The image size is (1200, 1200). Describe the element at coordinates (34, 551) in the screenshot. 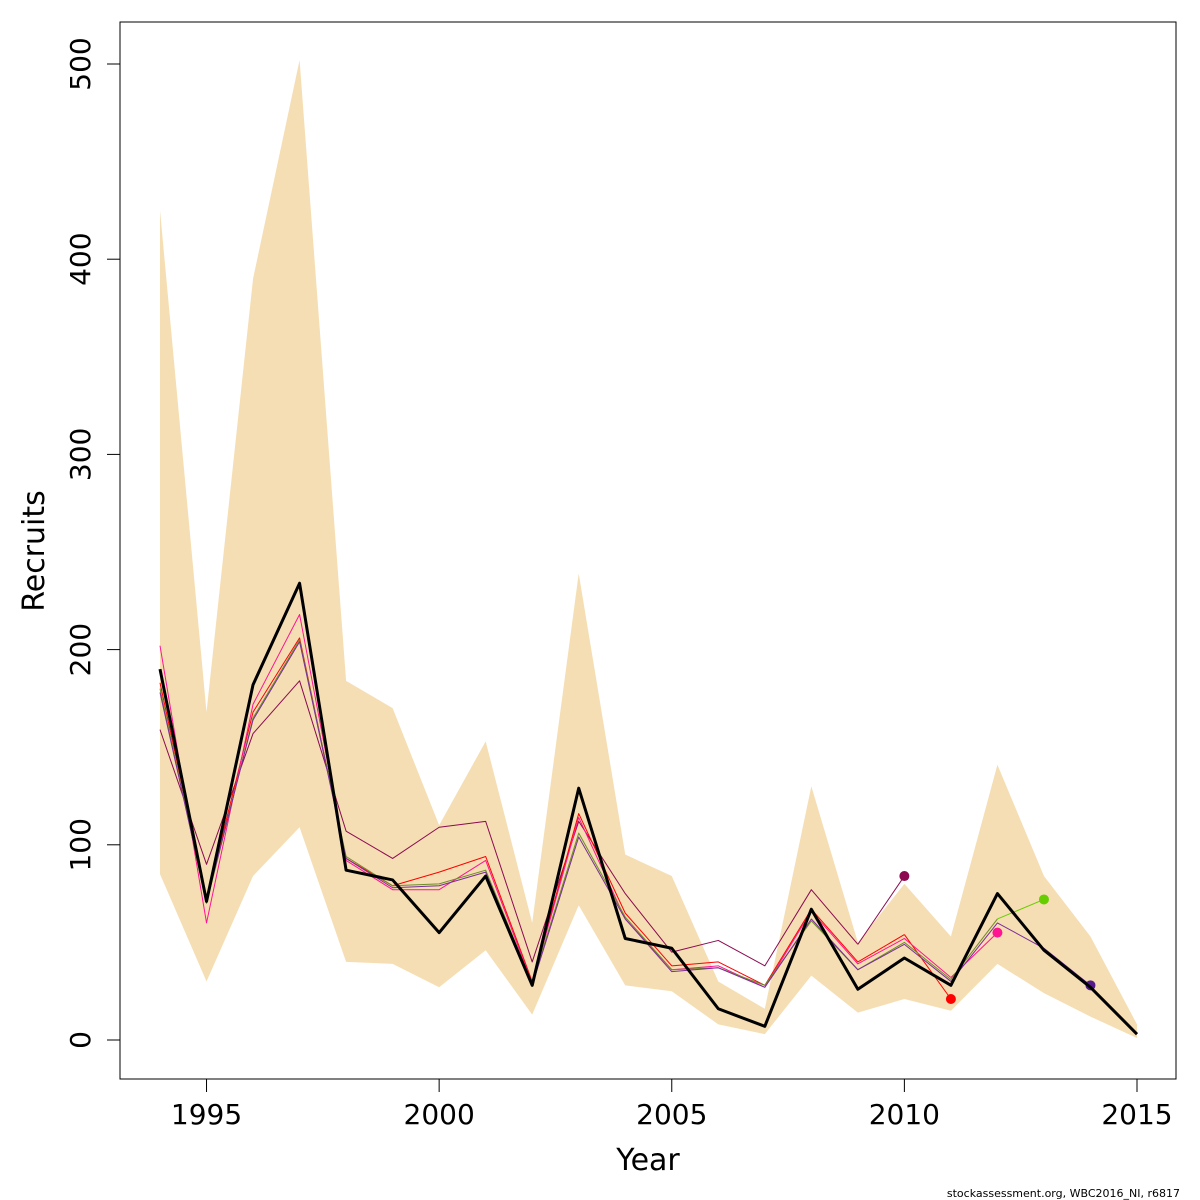

I see `y-axis-title: Recruits` at that location.